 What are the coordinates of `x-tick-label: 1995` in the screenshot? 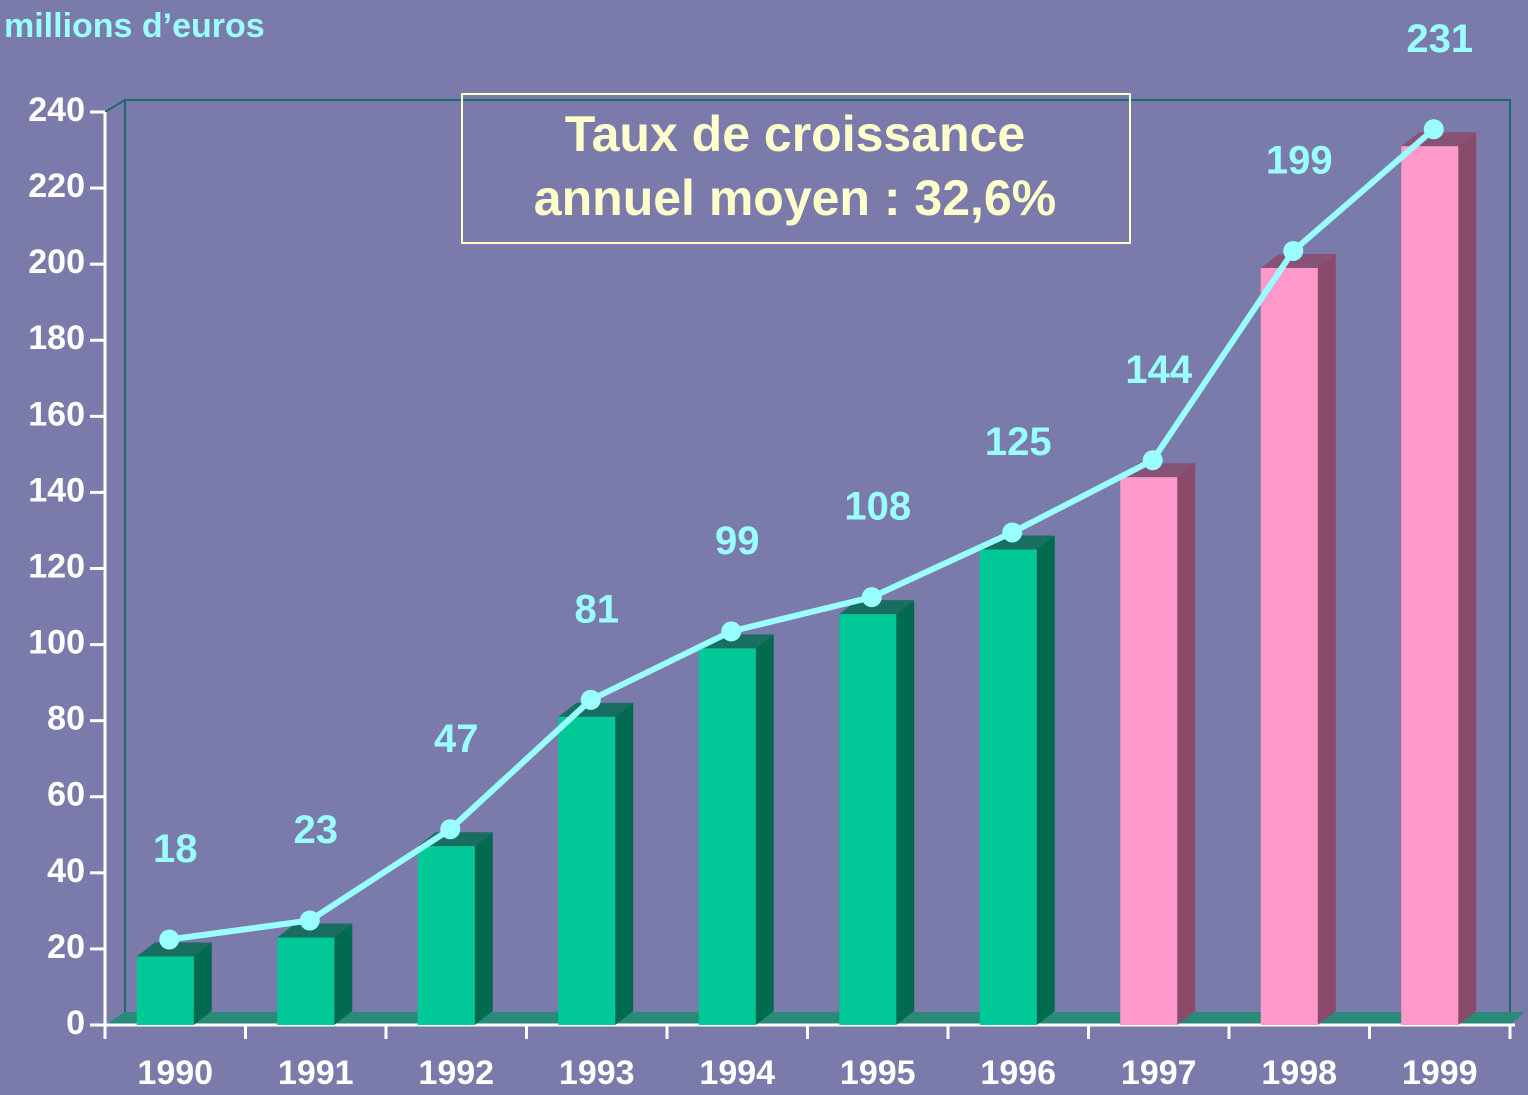 It's located at (878, 1073).